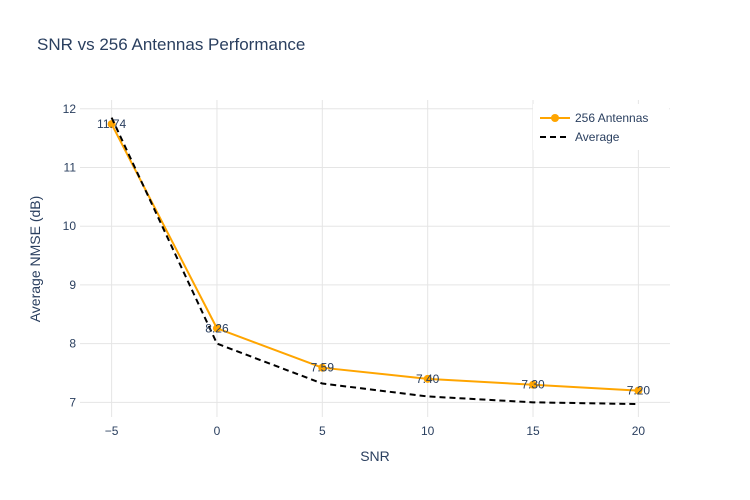 Image resolution: width=750 pixels, height=500 pixels. Describe the element at coordinates (112, 431) in the screenshot. I see `x-tick-label: −5` at that location.